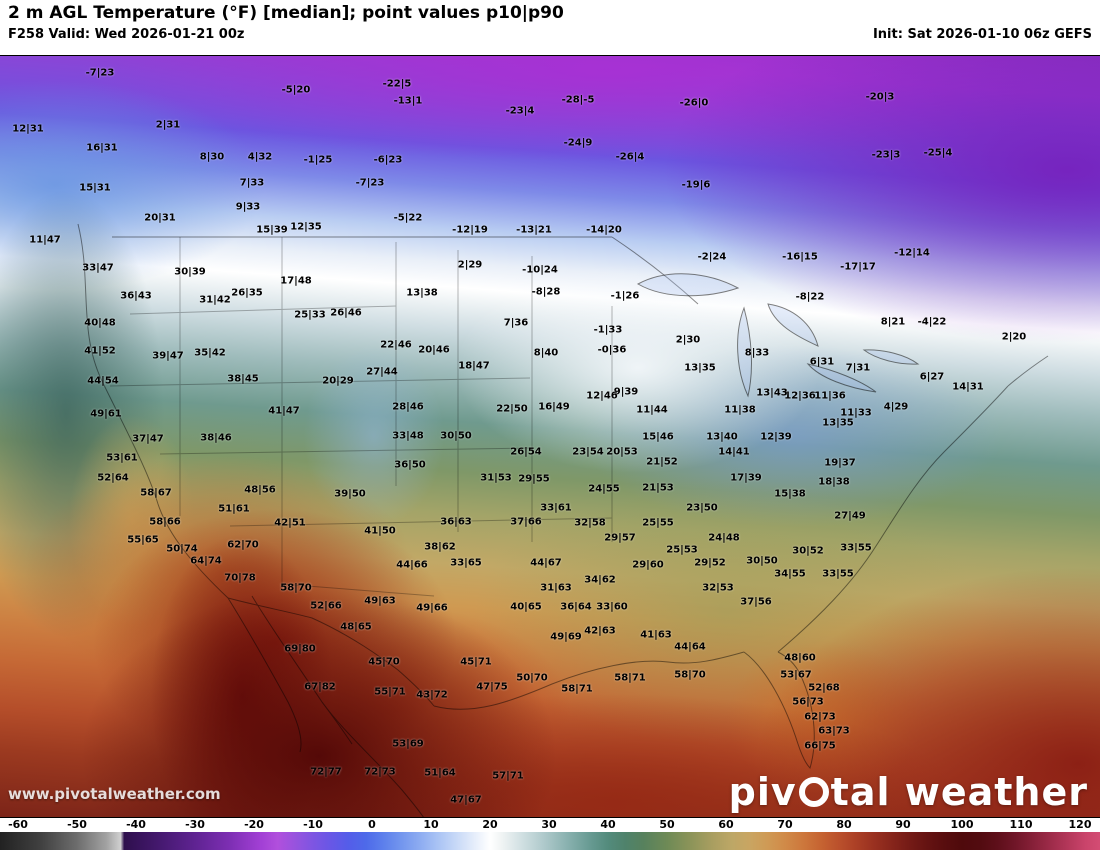 The image size is (1100, 850). Describe the element at coordinates (100, 73) in the screenshot. I see `point-value: -7|23` at that location.